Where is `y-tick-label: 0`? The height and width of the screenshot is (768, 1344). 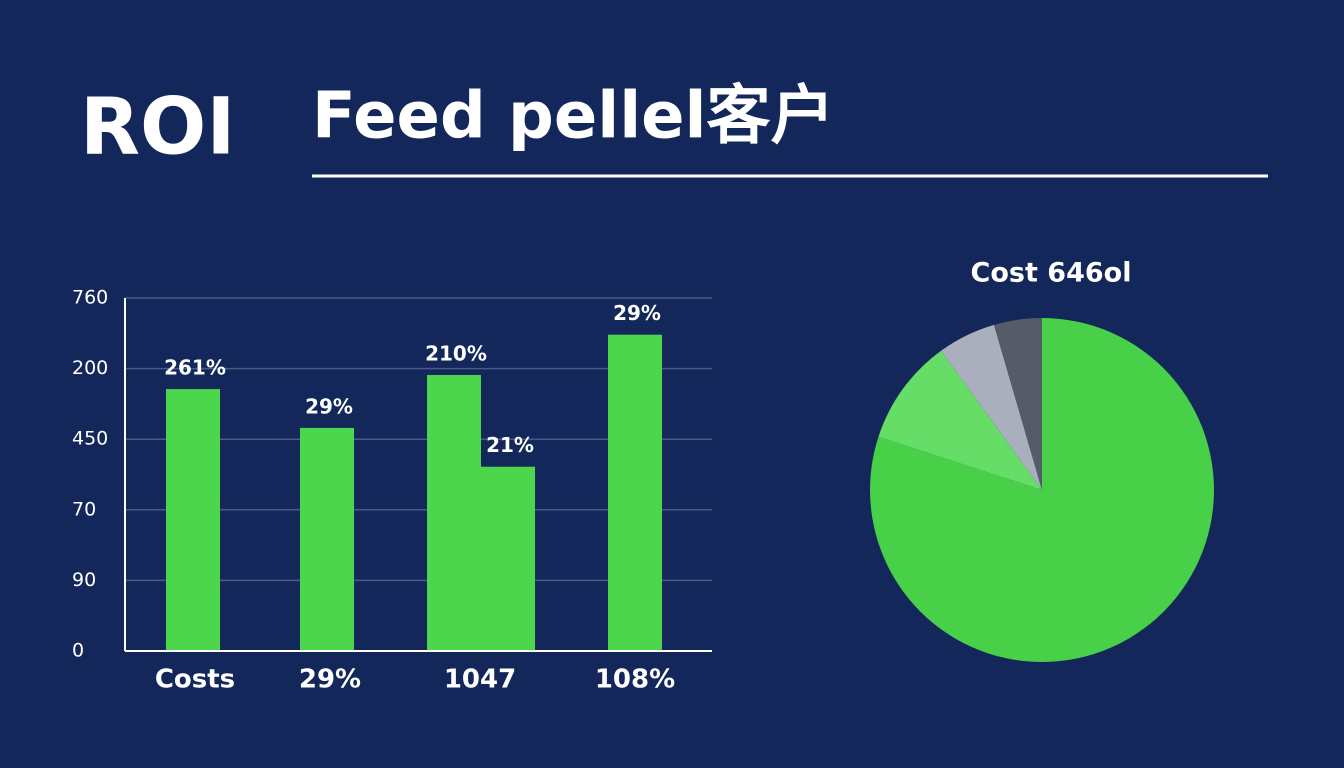 y-tick-label: 0 is located at coordinates (78, 651).